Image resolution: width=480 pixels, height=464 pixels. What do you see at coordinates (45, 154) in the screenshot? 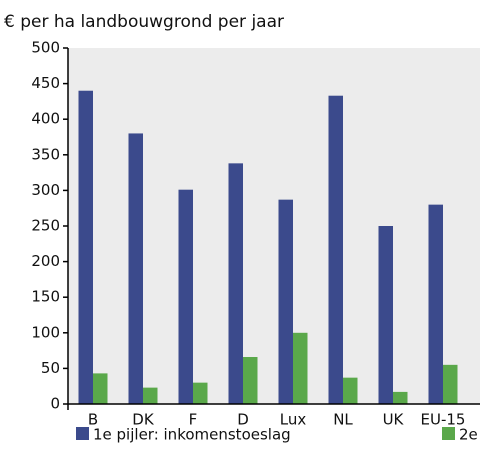
I see `y-tick-label: 350` at bounding box center [45, 154].